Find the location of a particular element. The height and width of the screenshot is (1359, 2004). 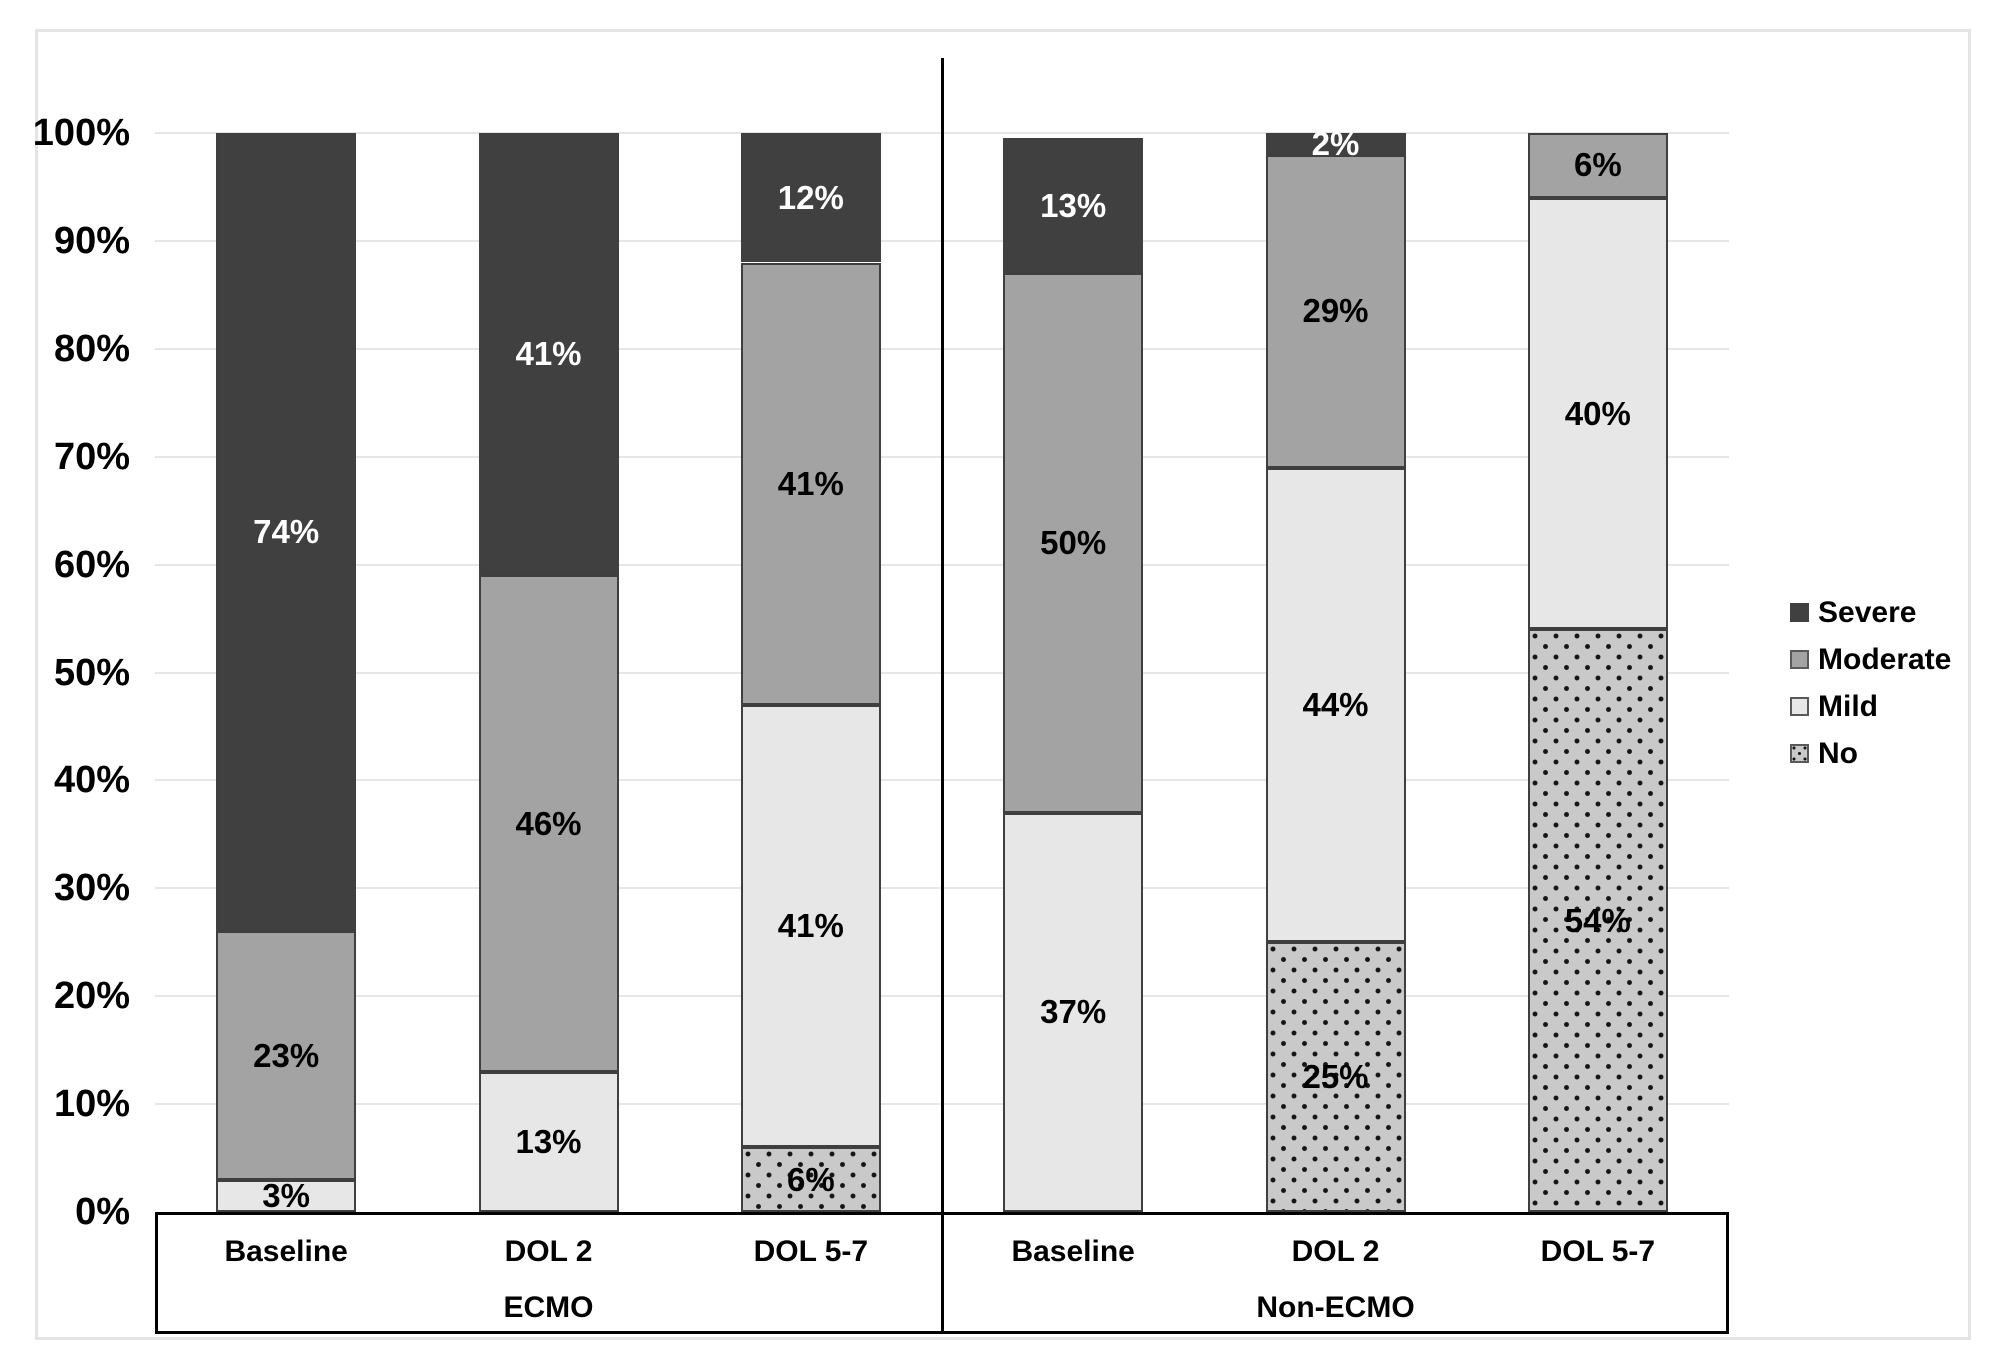

legend-item-moderate: Moderate is located at coordinates (1870, 659).